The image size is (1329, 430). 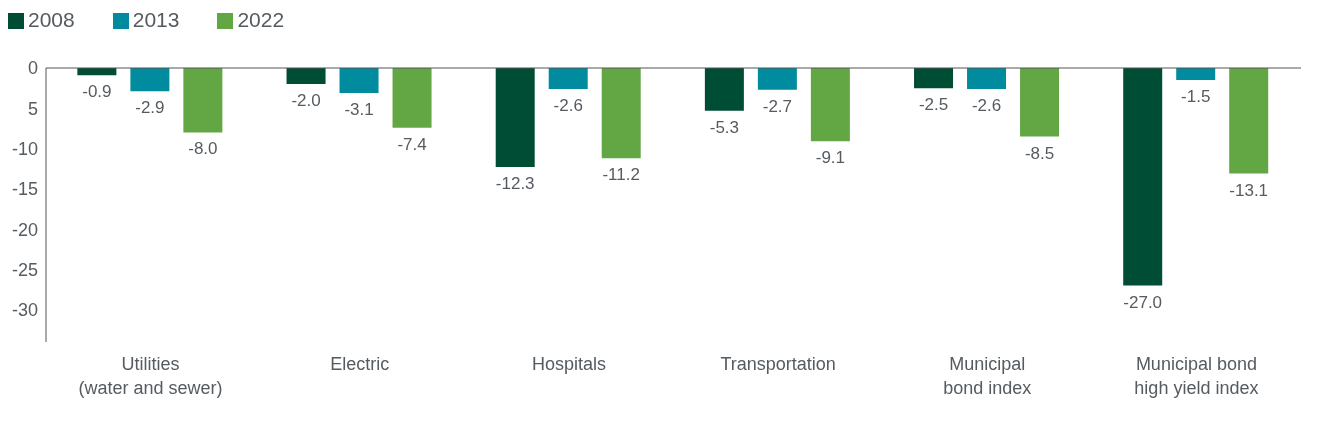 What do you see at coordinates (24, 148) in the screenshot?
I see `y-tick-label: -10` at bounding box center [24, 148].